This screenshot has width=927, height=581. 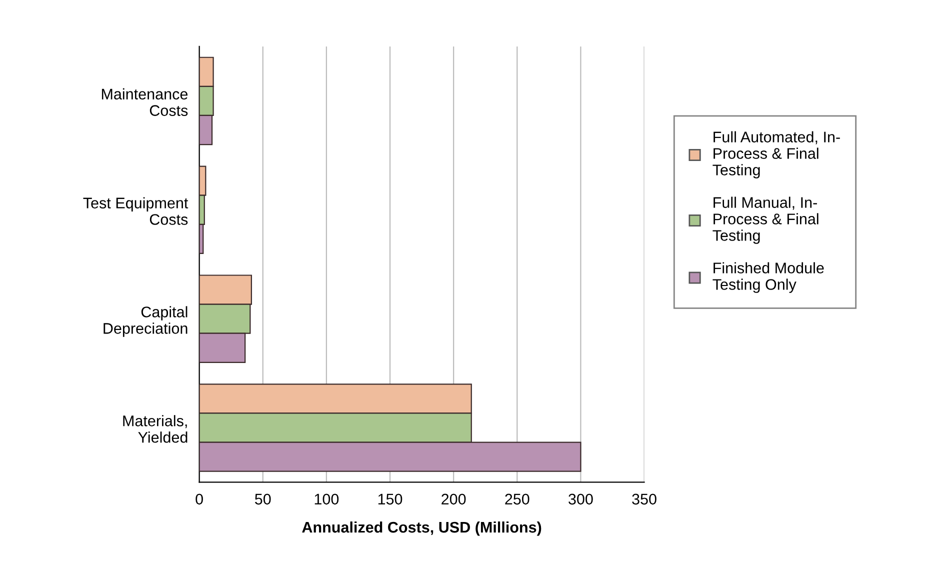 What do you see at coordinates (580, 499) in the screenshot?
I see `x-tick-label: 300` at bounding box center [580, 499].